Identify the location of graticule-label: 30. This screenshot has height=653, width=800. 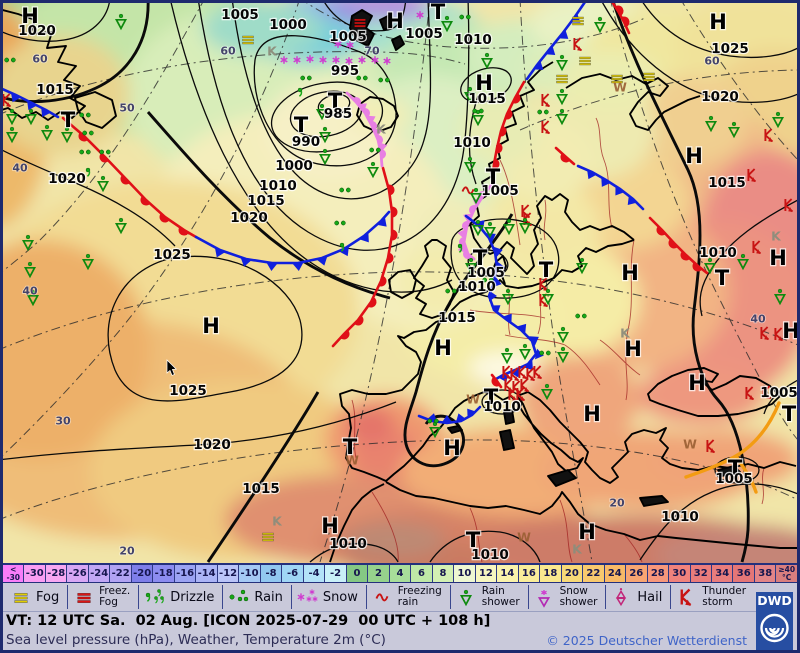
(63, 421).